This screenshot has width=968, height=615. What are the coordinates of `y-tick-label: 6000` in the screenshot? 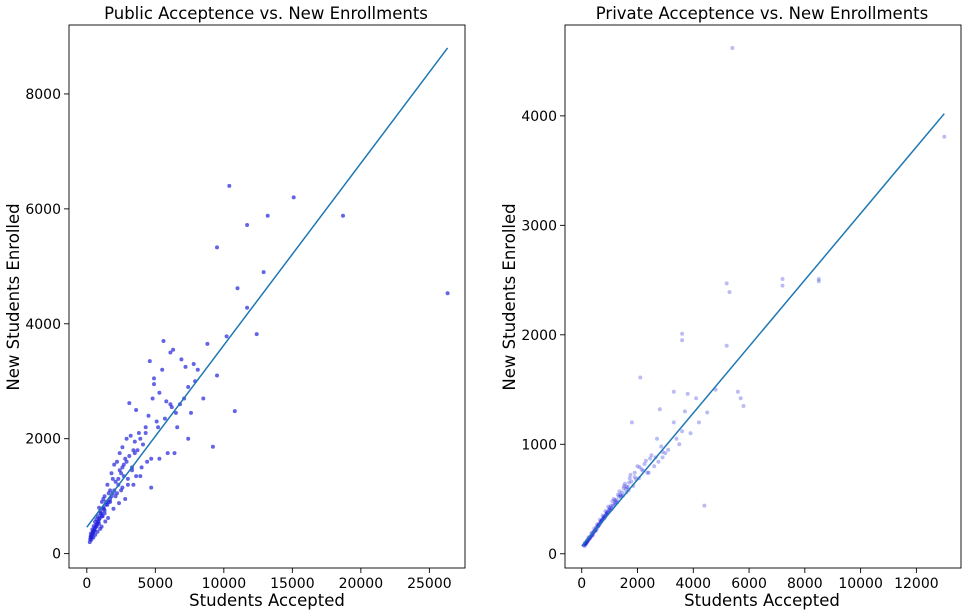 It's located at (43, 210).